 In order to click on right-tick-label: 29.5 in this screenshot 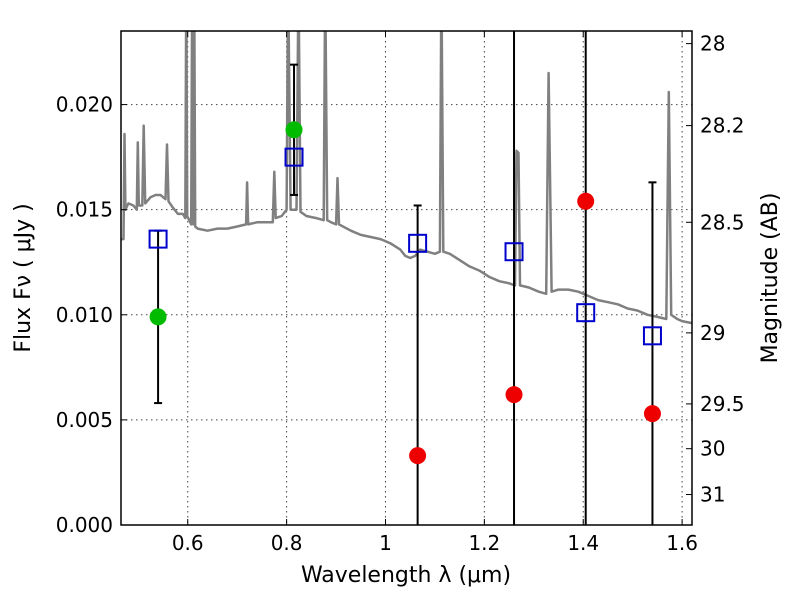, I will do `click(722, 404)`.